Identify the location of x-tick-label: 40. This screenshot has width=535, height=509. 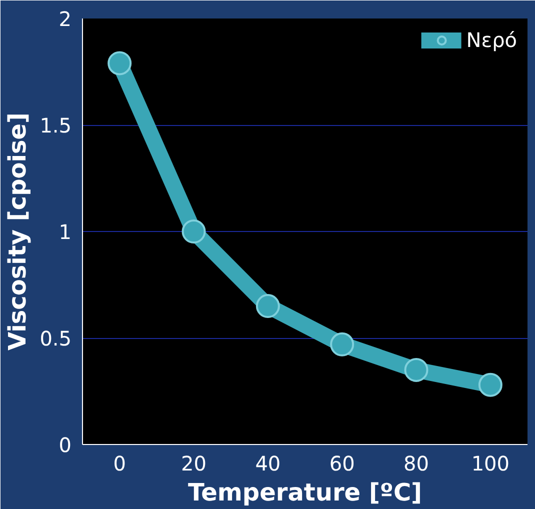
(268, 464).